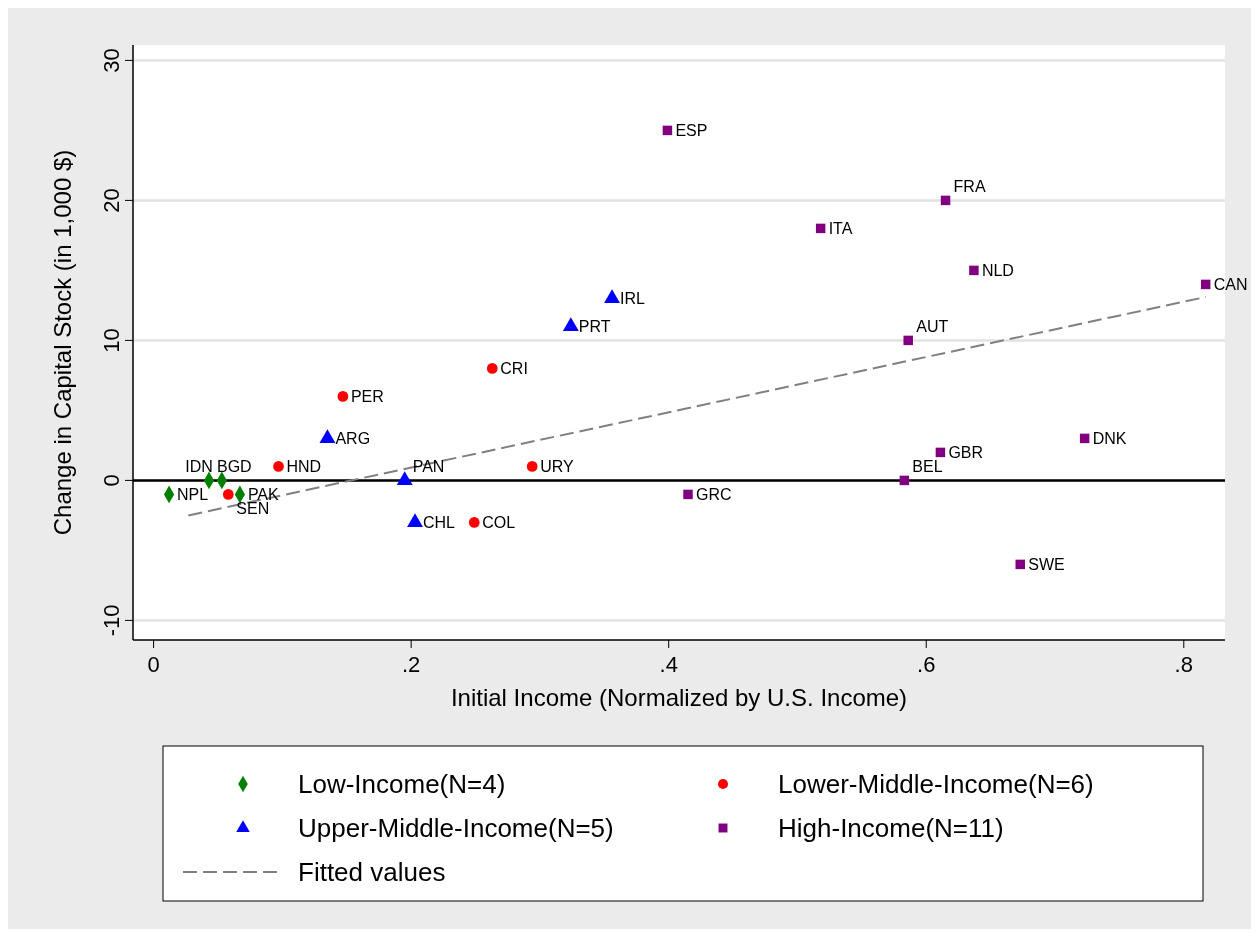 Image resolution: width=1259 pixels, height=937 pixels. Describe the element at coordinates (926, 664) in the screenshot. I see `x-tick-label: .6` at that location.